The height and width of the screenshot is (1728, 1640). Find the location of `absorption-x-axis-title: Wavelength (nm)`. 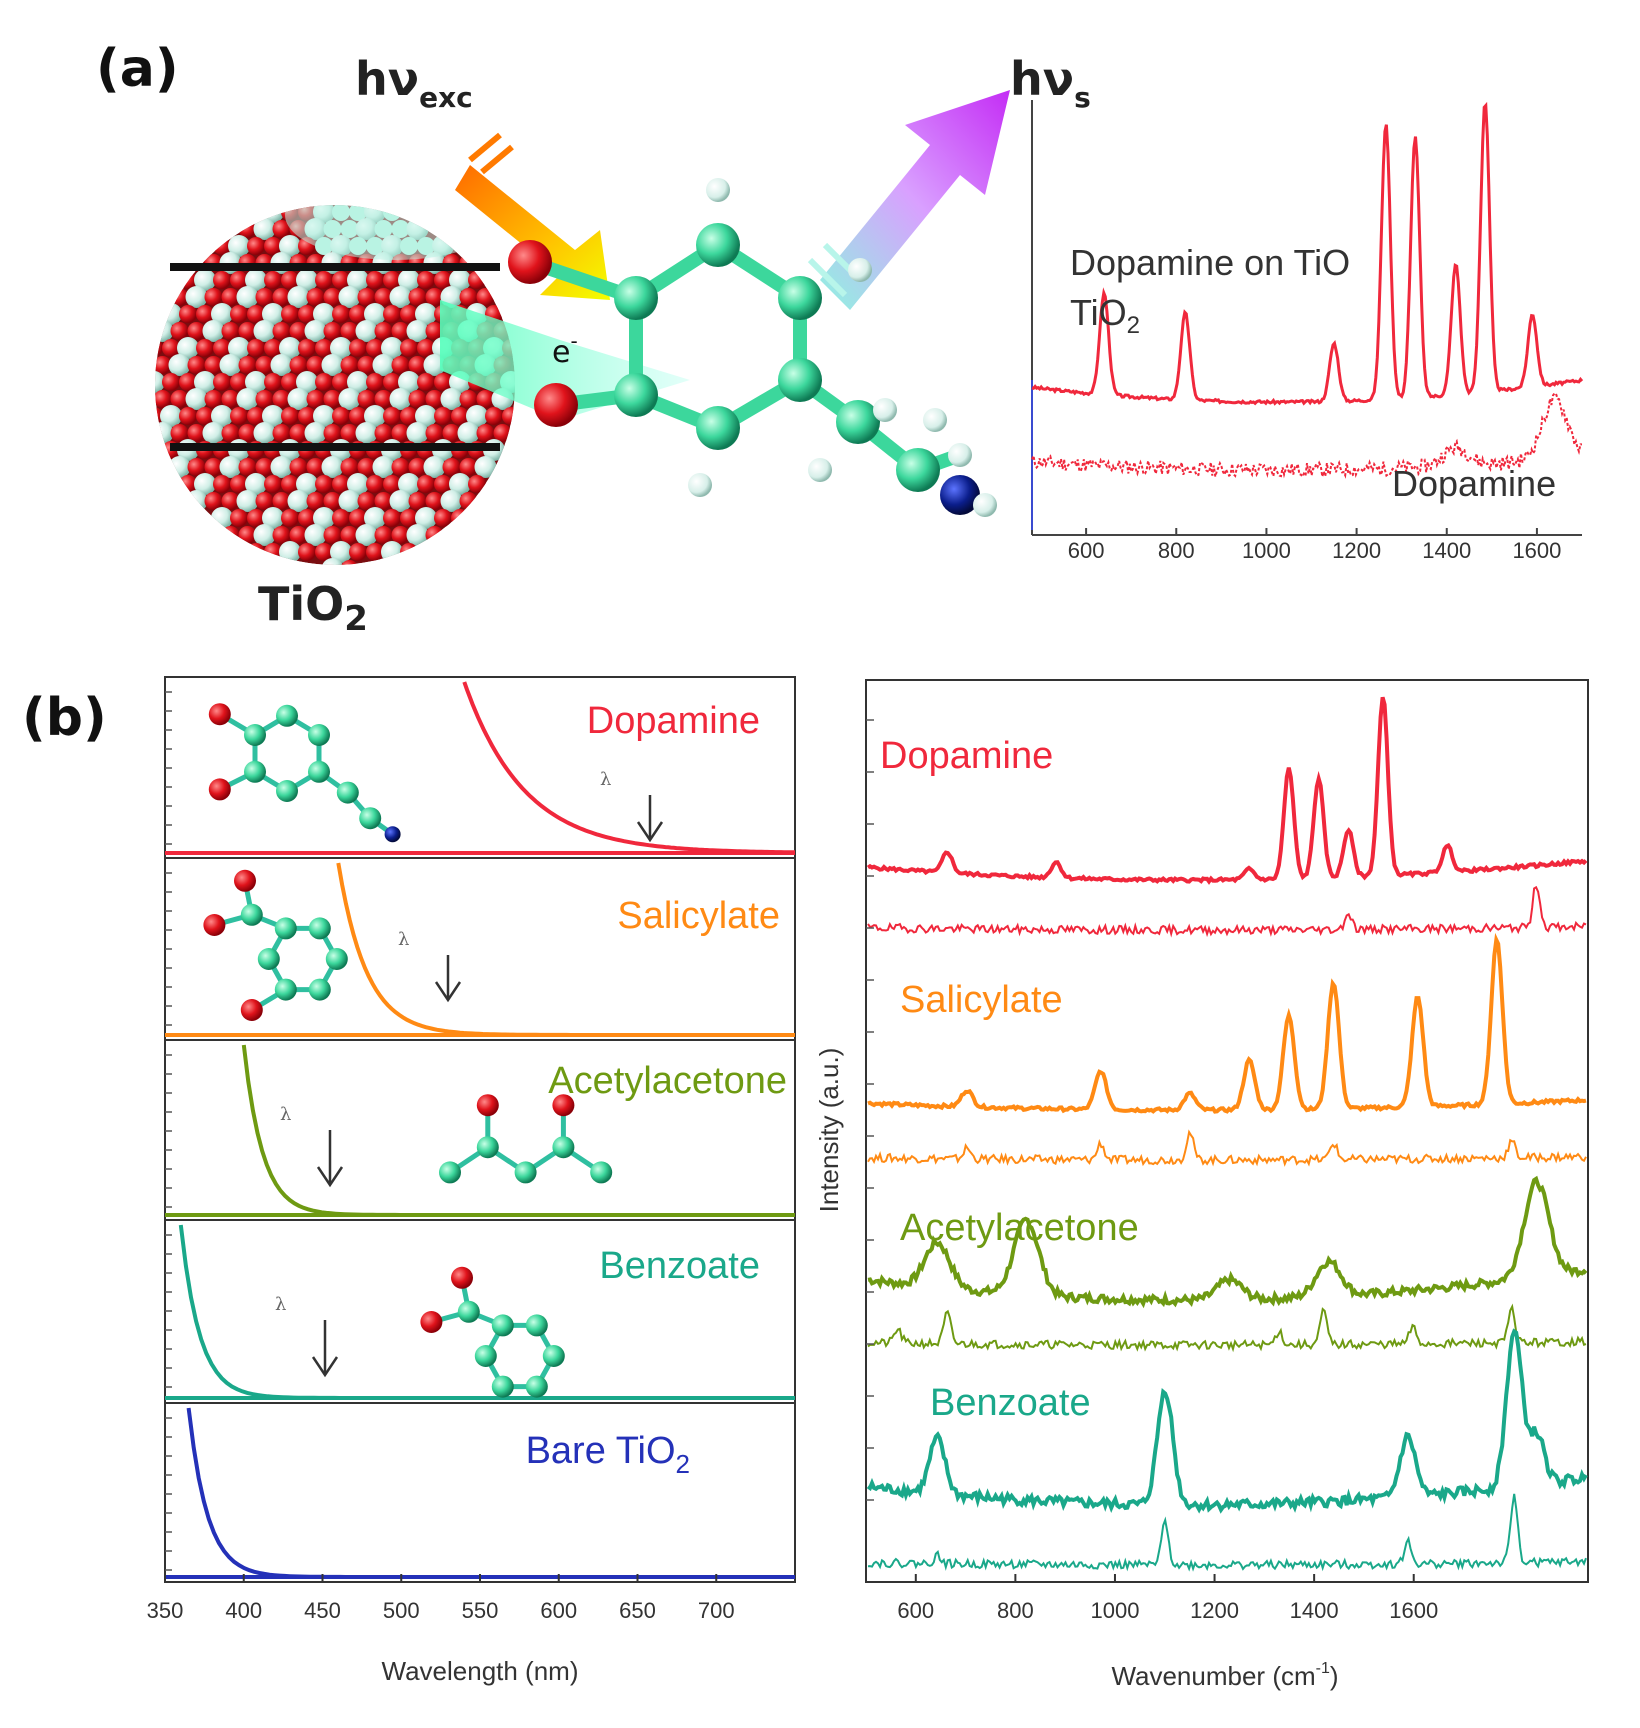

absorption-x-axis-title: Wavelength (nm) is located at coordinates (480, 1671).